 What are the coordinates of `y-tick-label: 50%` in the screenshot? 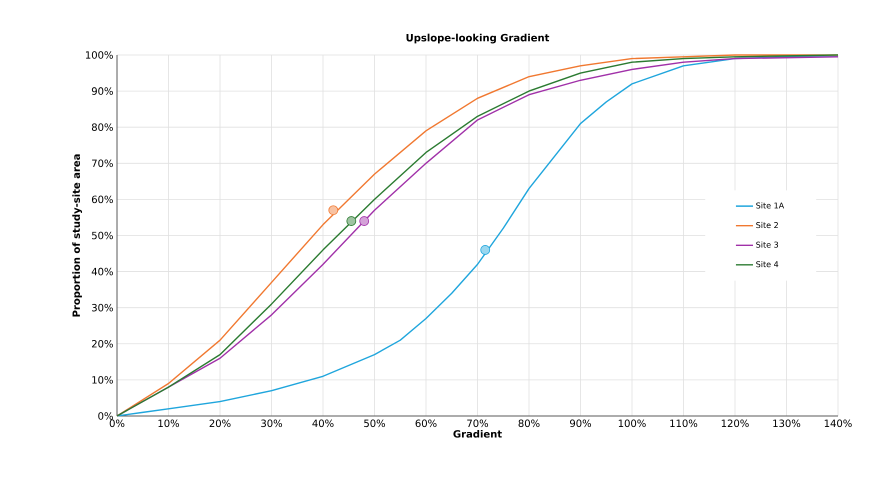 It's located at (102, 236).